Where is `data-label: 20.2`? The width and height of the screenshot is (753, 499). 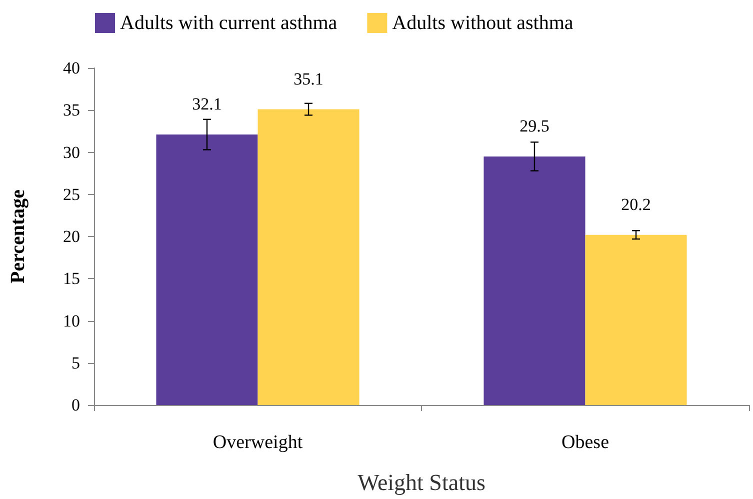
data-label: 20.2 is located at coordinates (636, 204).